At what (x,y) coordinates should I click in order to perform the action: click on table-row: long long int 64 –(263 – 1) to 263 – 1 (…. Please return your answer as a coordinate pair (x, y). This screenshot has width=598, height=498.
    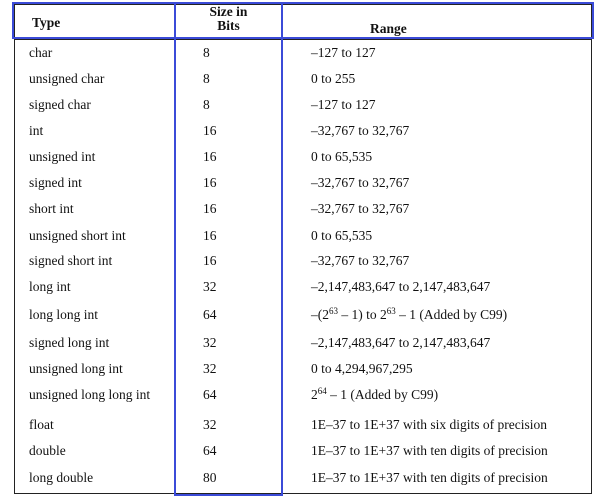
    Looking at the image, I should click on (299, 315).